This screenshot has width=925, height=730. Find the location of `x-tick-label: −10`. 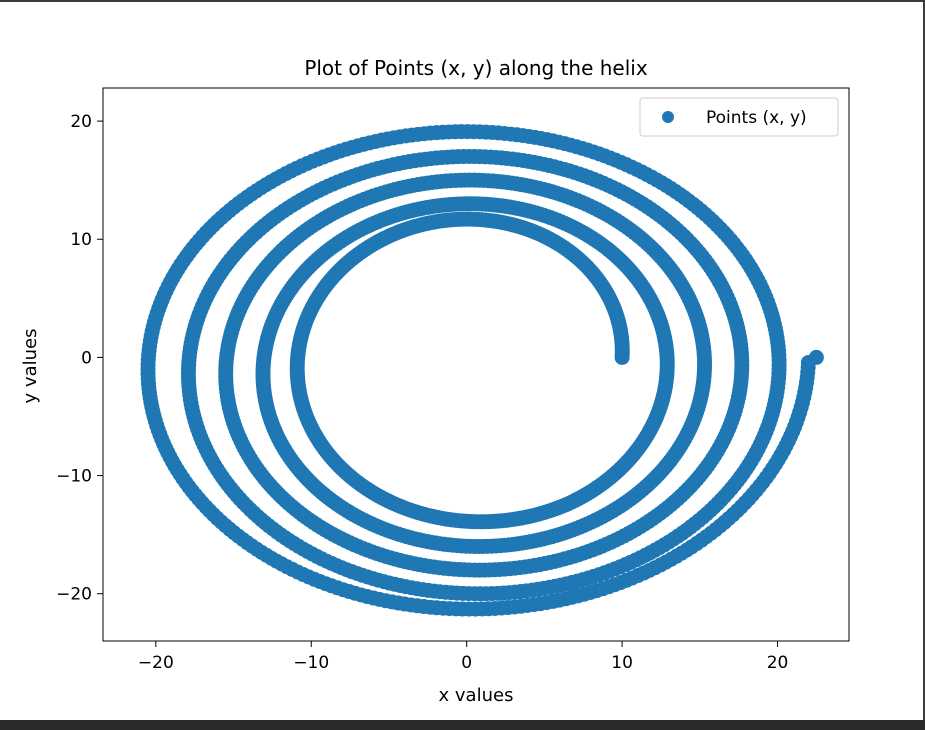

x-tick-label: −10 is located at coordinates (311, 663).